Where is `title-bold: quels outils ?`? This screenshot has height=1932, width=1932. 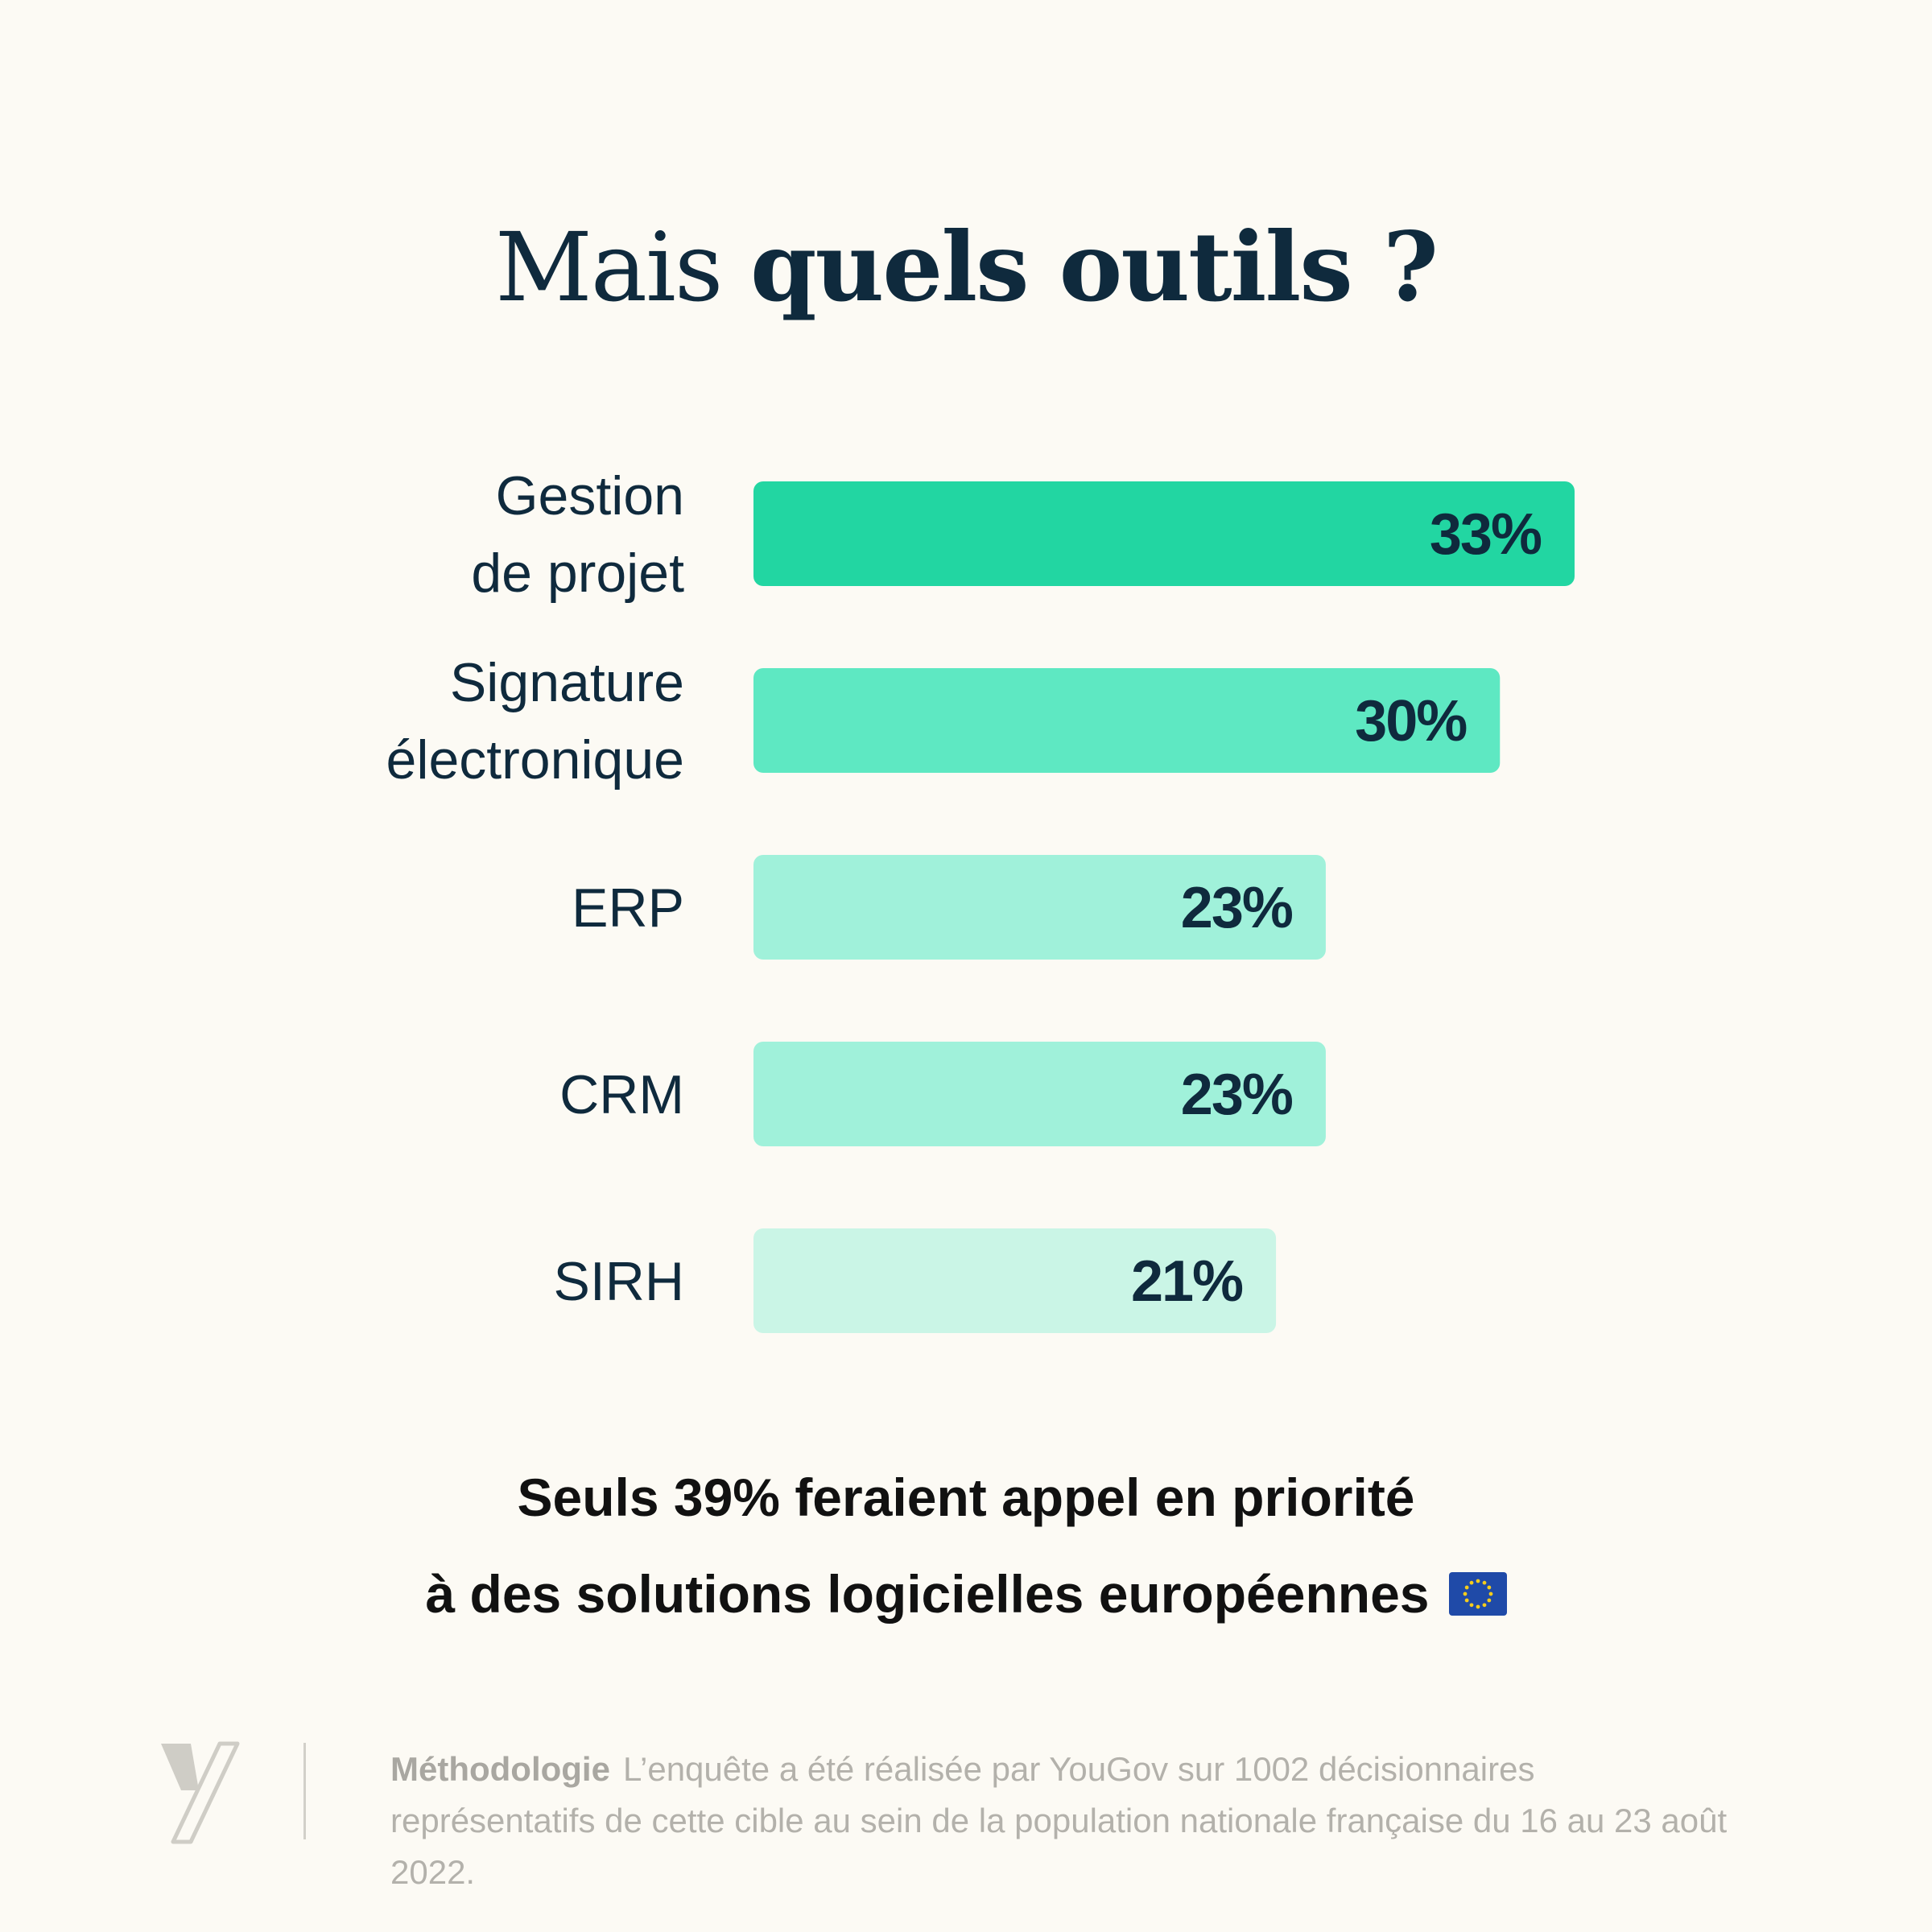
title-bold: quels outils ? is located at coordinates (1094, 267).